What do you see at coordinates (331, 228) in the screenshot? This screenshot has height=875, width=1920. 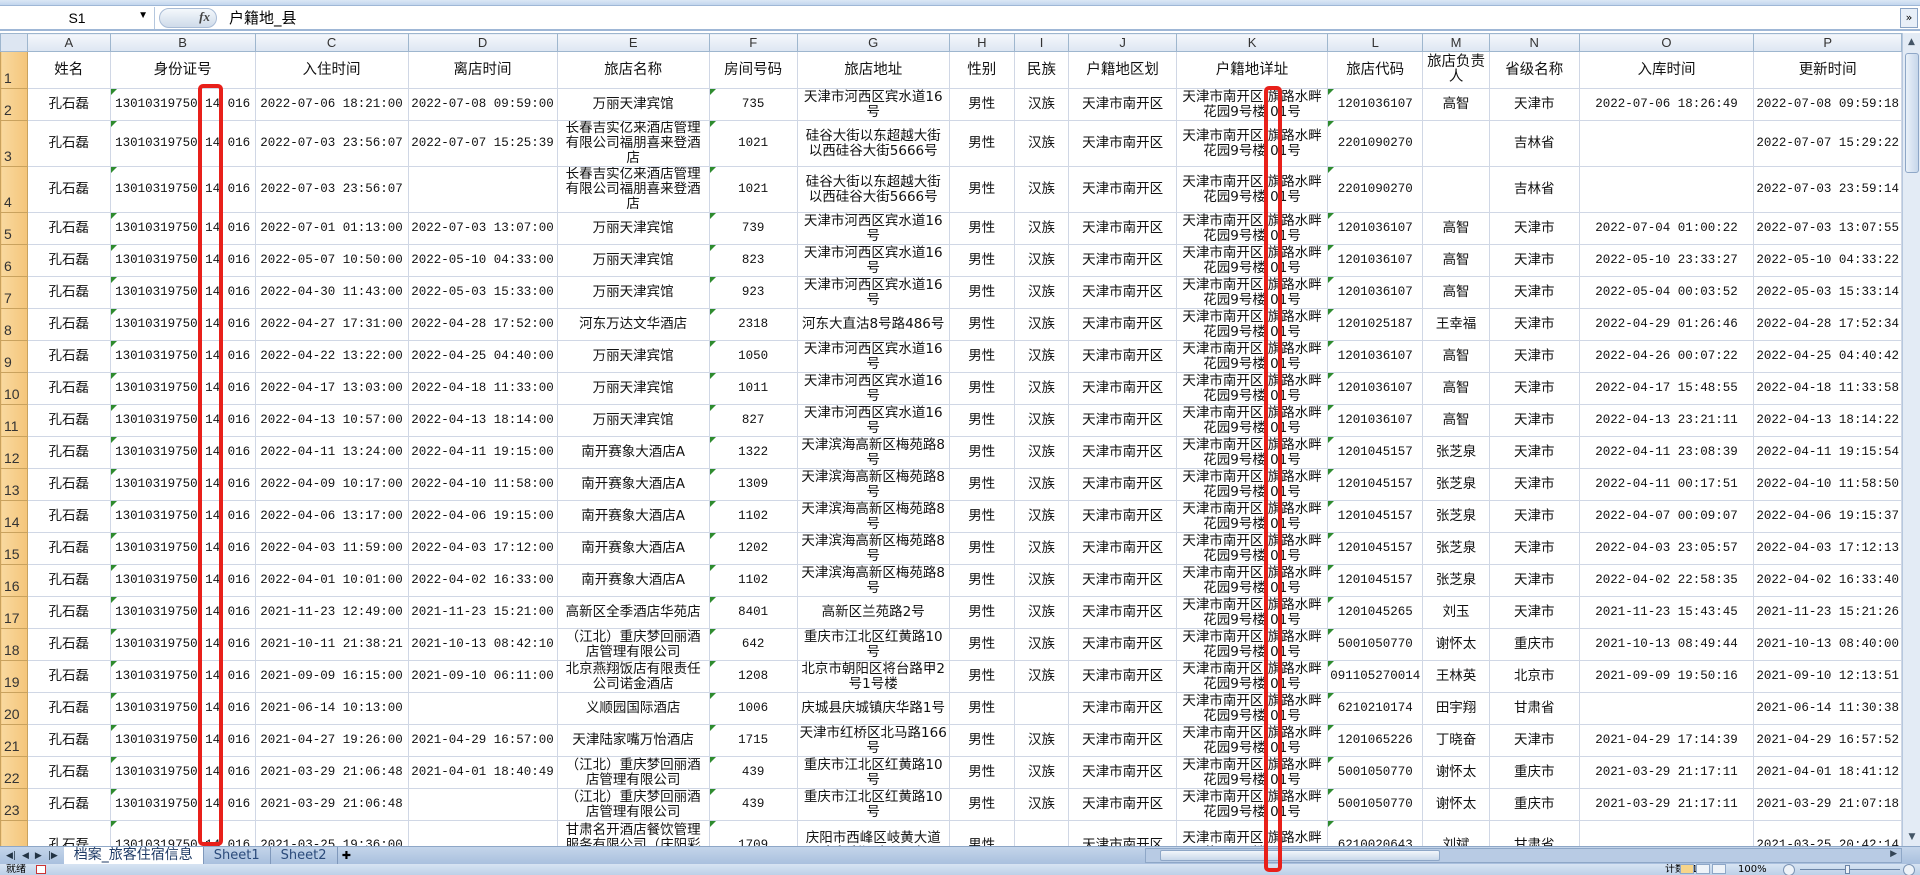 I see `cell-c: 2022-07-01 01:13:00` at bounding box center [331, 228].